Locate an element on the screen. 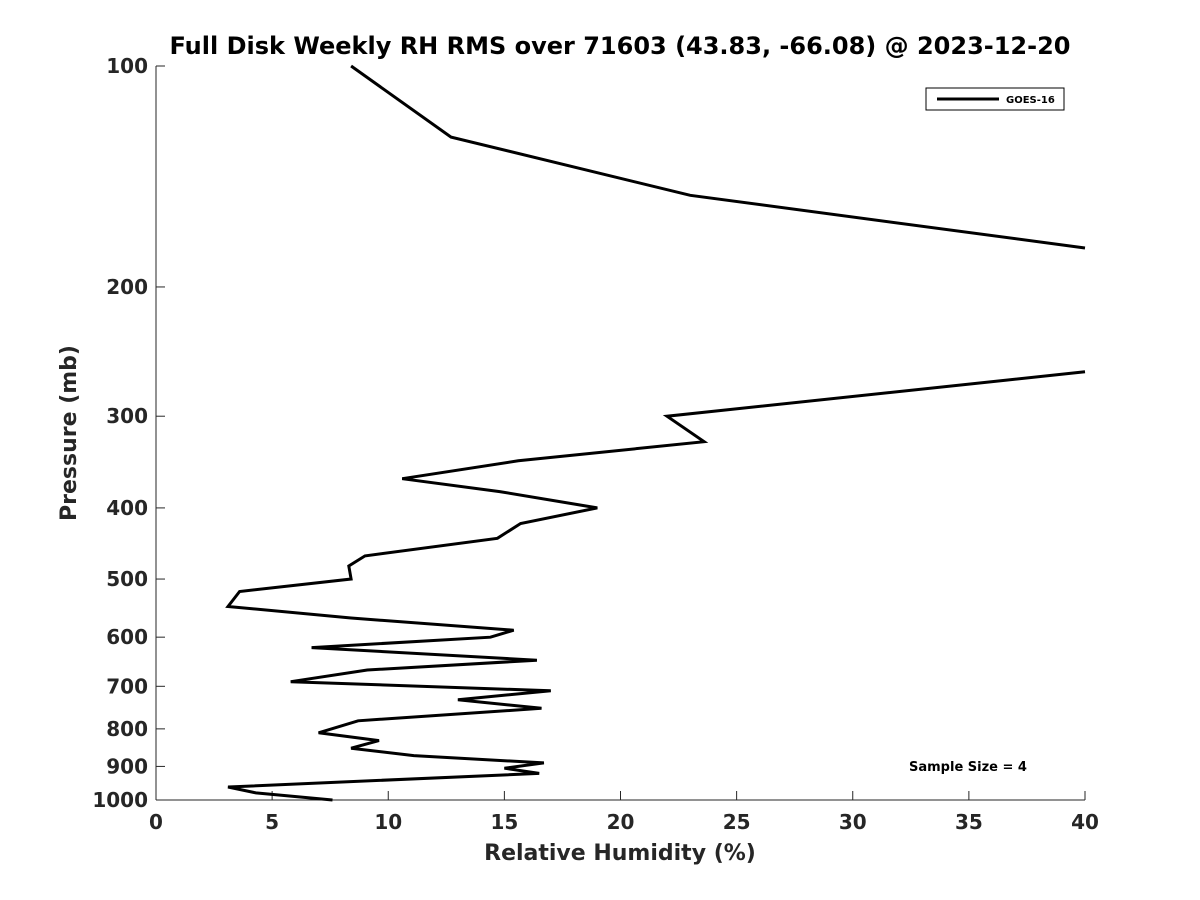 This screenshot has width=1200, height=900. y-tick-label: 1000 is located at coordinates (120, 800).